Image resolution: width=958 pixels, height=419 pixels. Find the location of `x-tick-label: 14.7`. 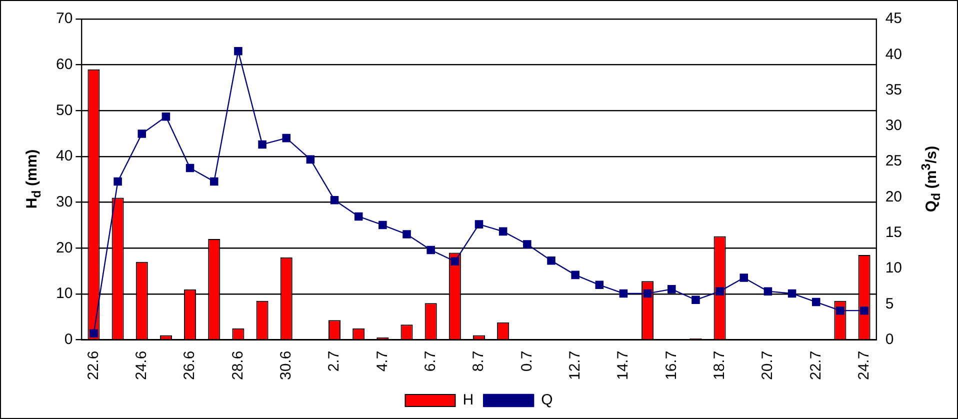

x-tick-label: 14.7 is located at coordinates (623, 365).